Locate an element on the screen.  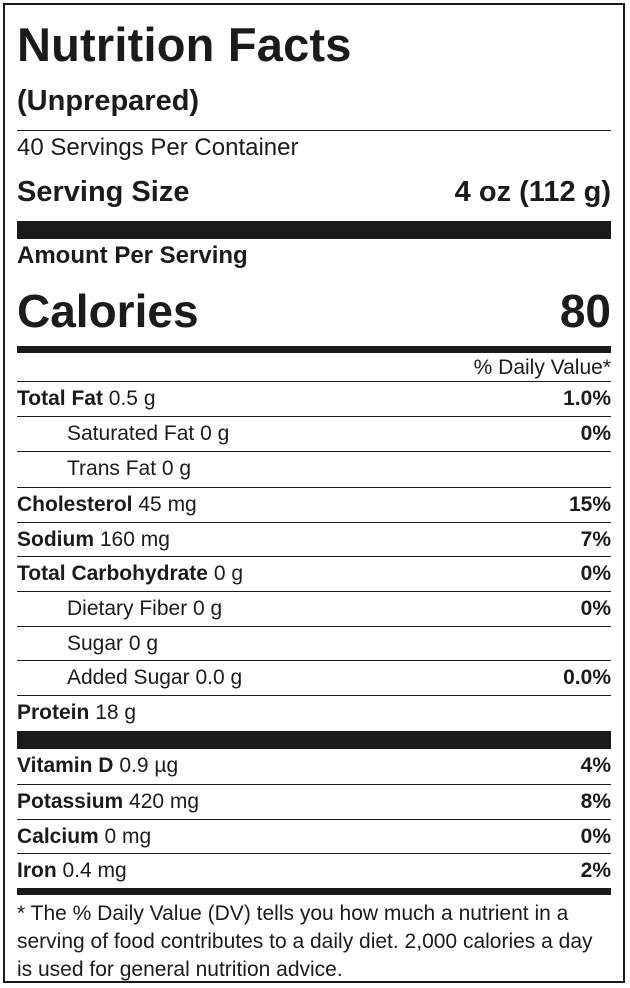
nutrient-name: Total Fat is located at coordinates (60, 398).